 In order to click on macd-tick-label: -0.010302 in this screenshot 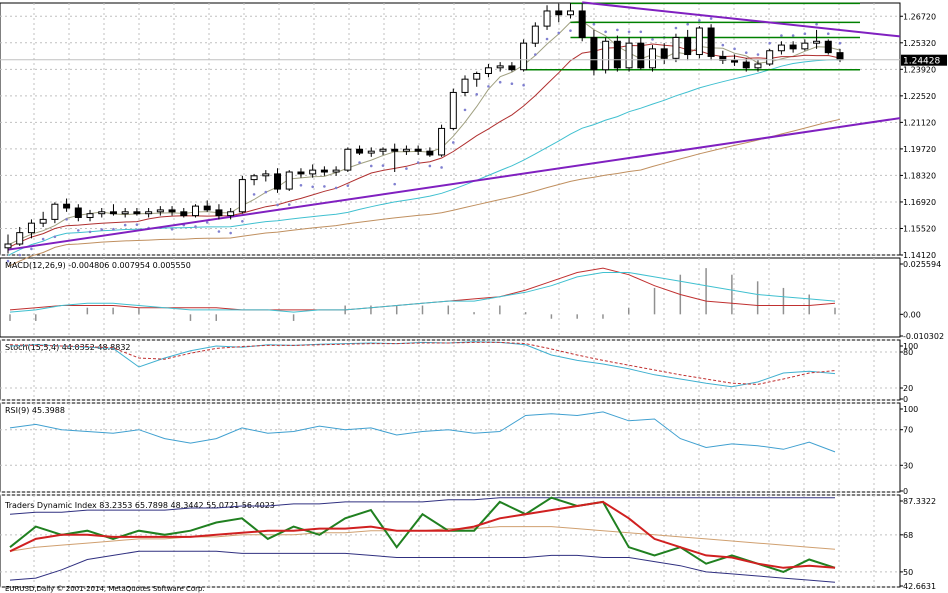, I will do `click(923, 336)`.